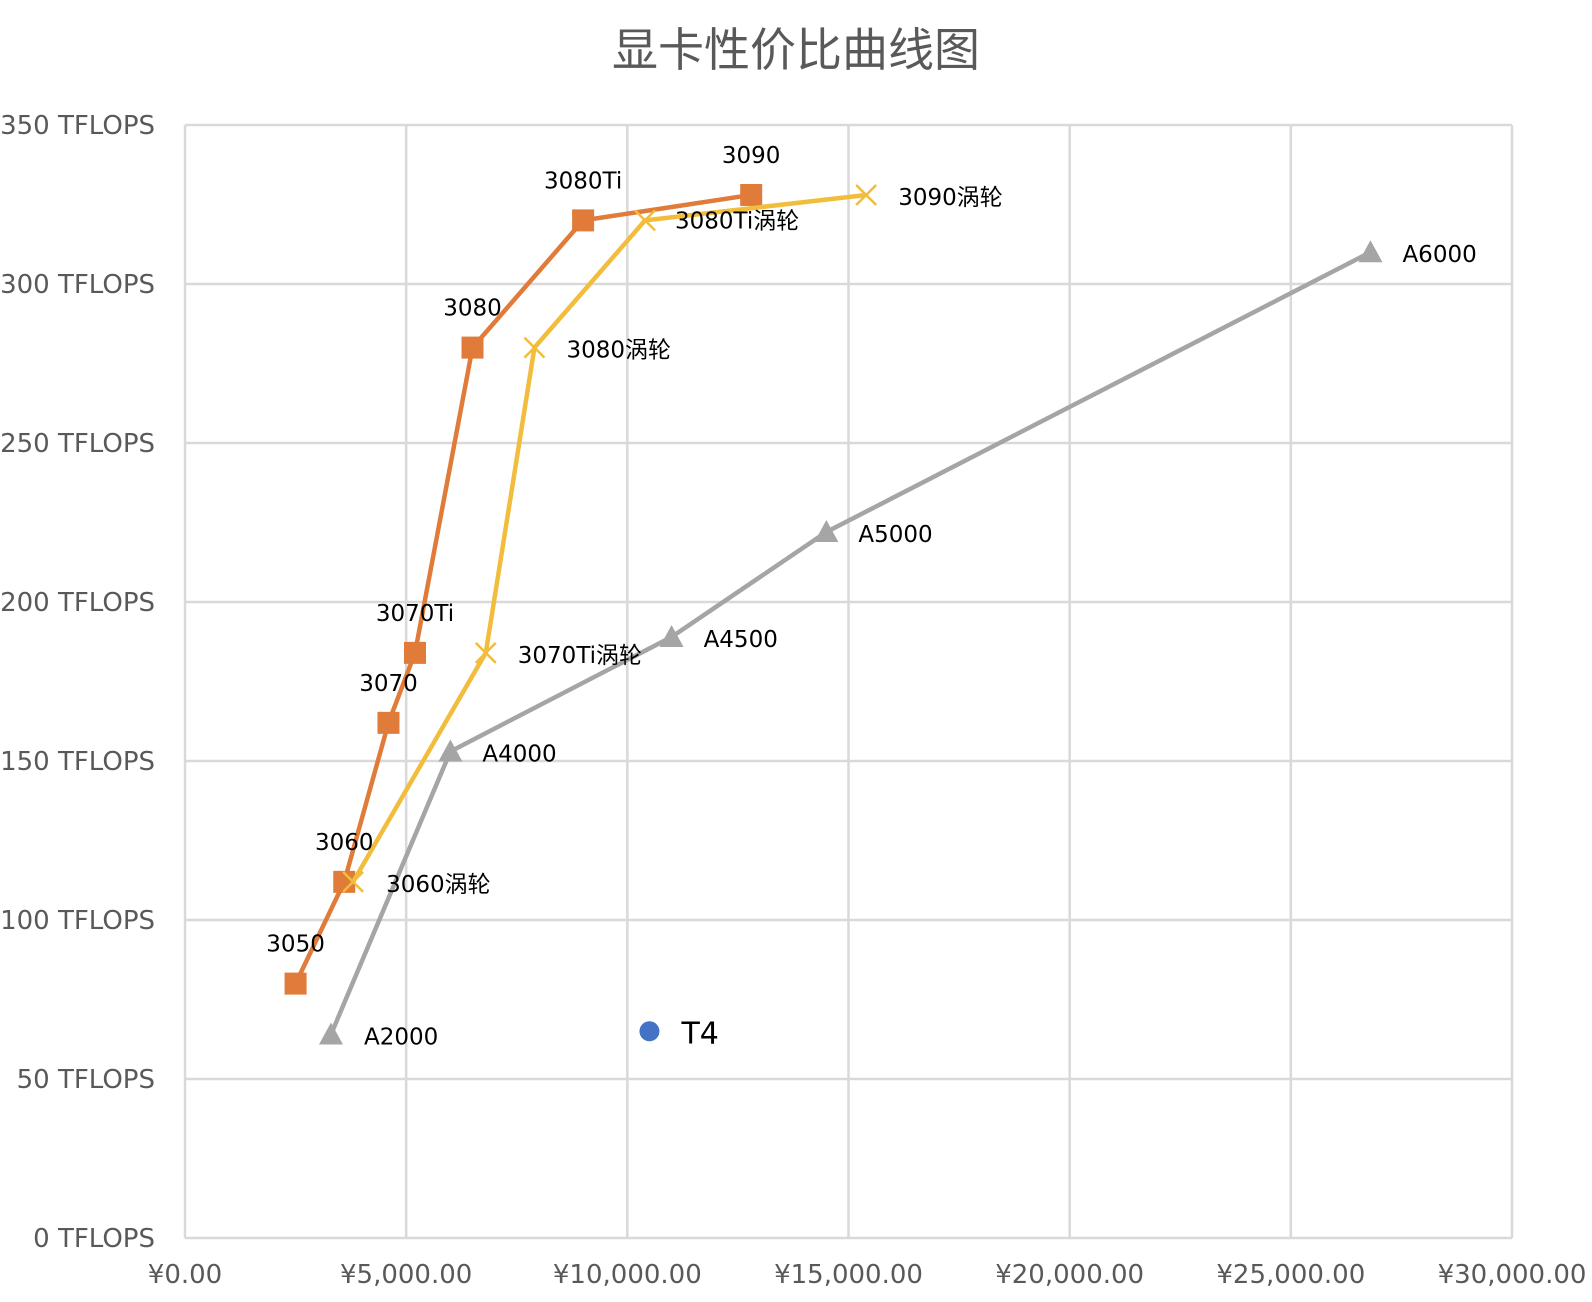 The width and height of the screenshot is (1592, 1302). Describe the element at coordinates (751, 156) in the screenshot. I see `data-label: 3090` at that location.